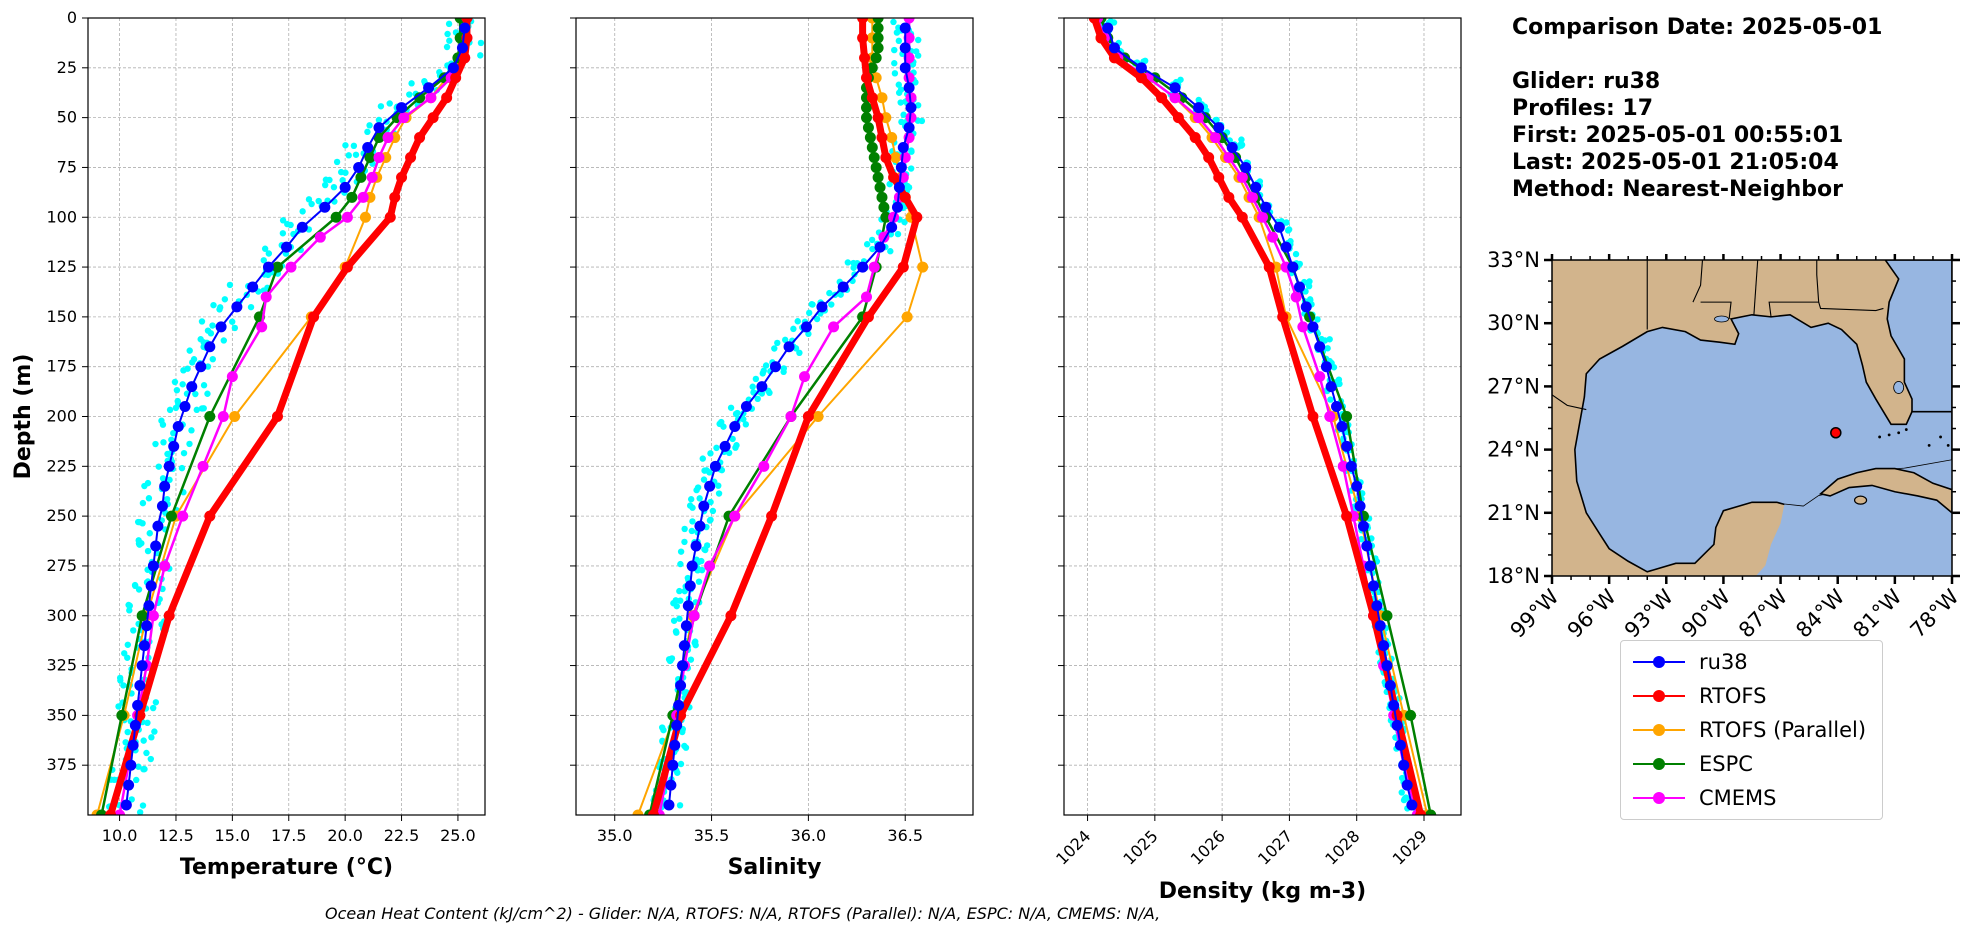 This screenshot has height=934, width=1987. What do you see at coordinates (1940, 437) in the screenshot?
I see `bahamas-islet` at bounding box center [1940, 437].